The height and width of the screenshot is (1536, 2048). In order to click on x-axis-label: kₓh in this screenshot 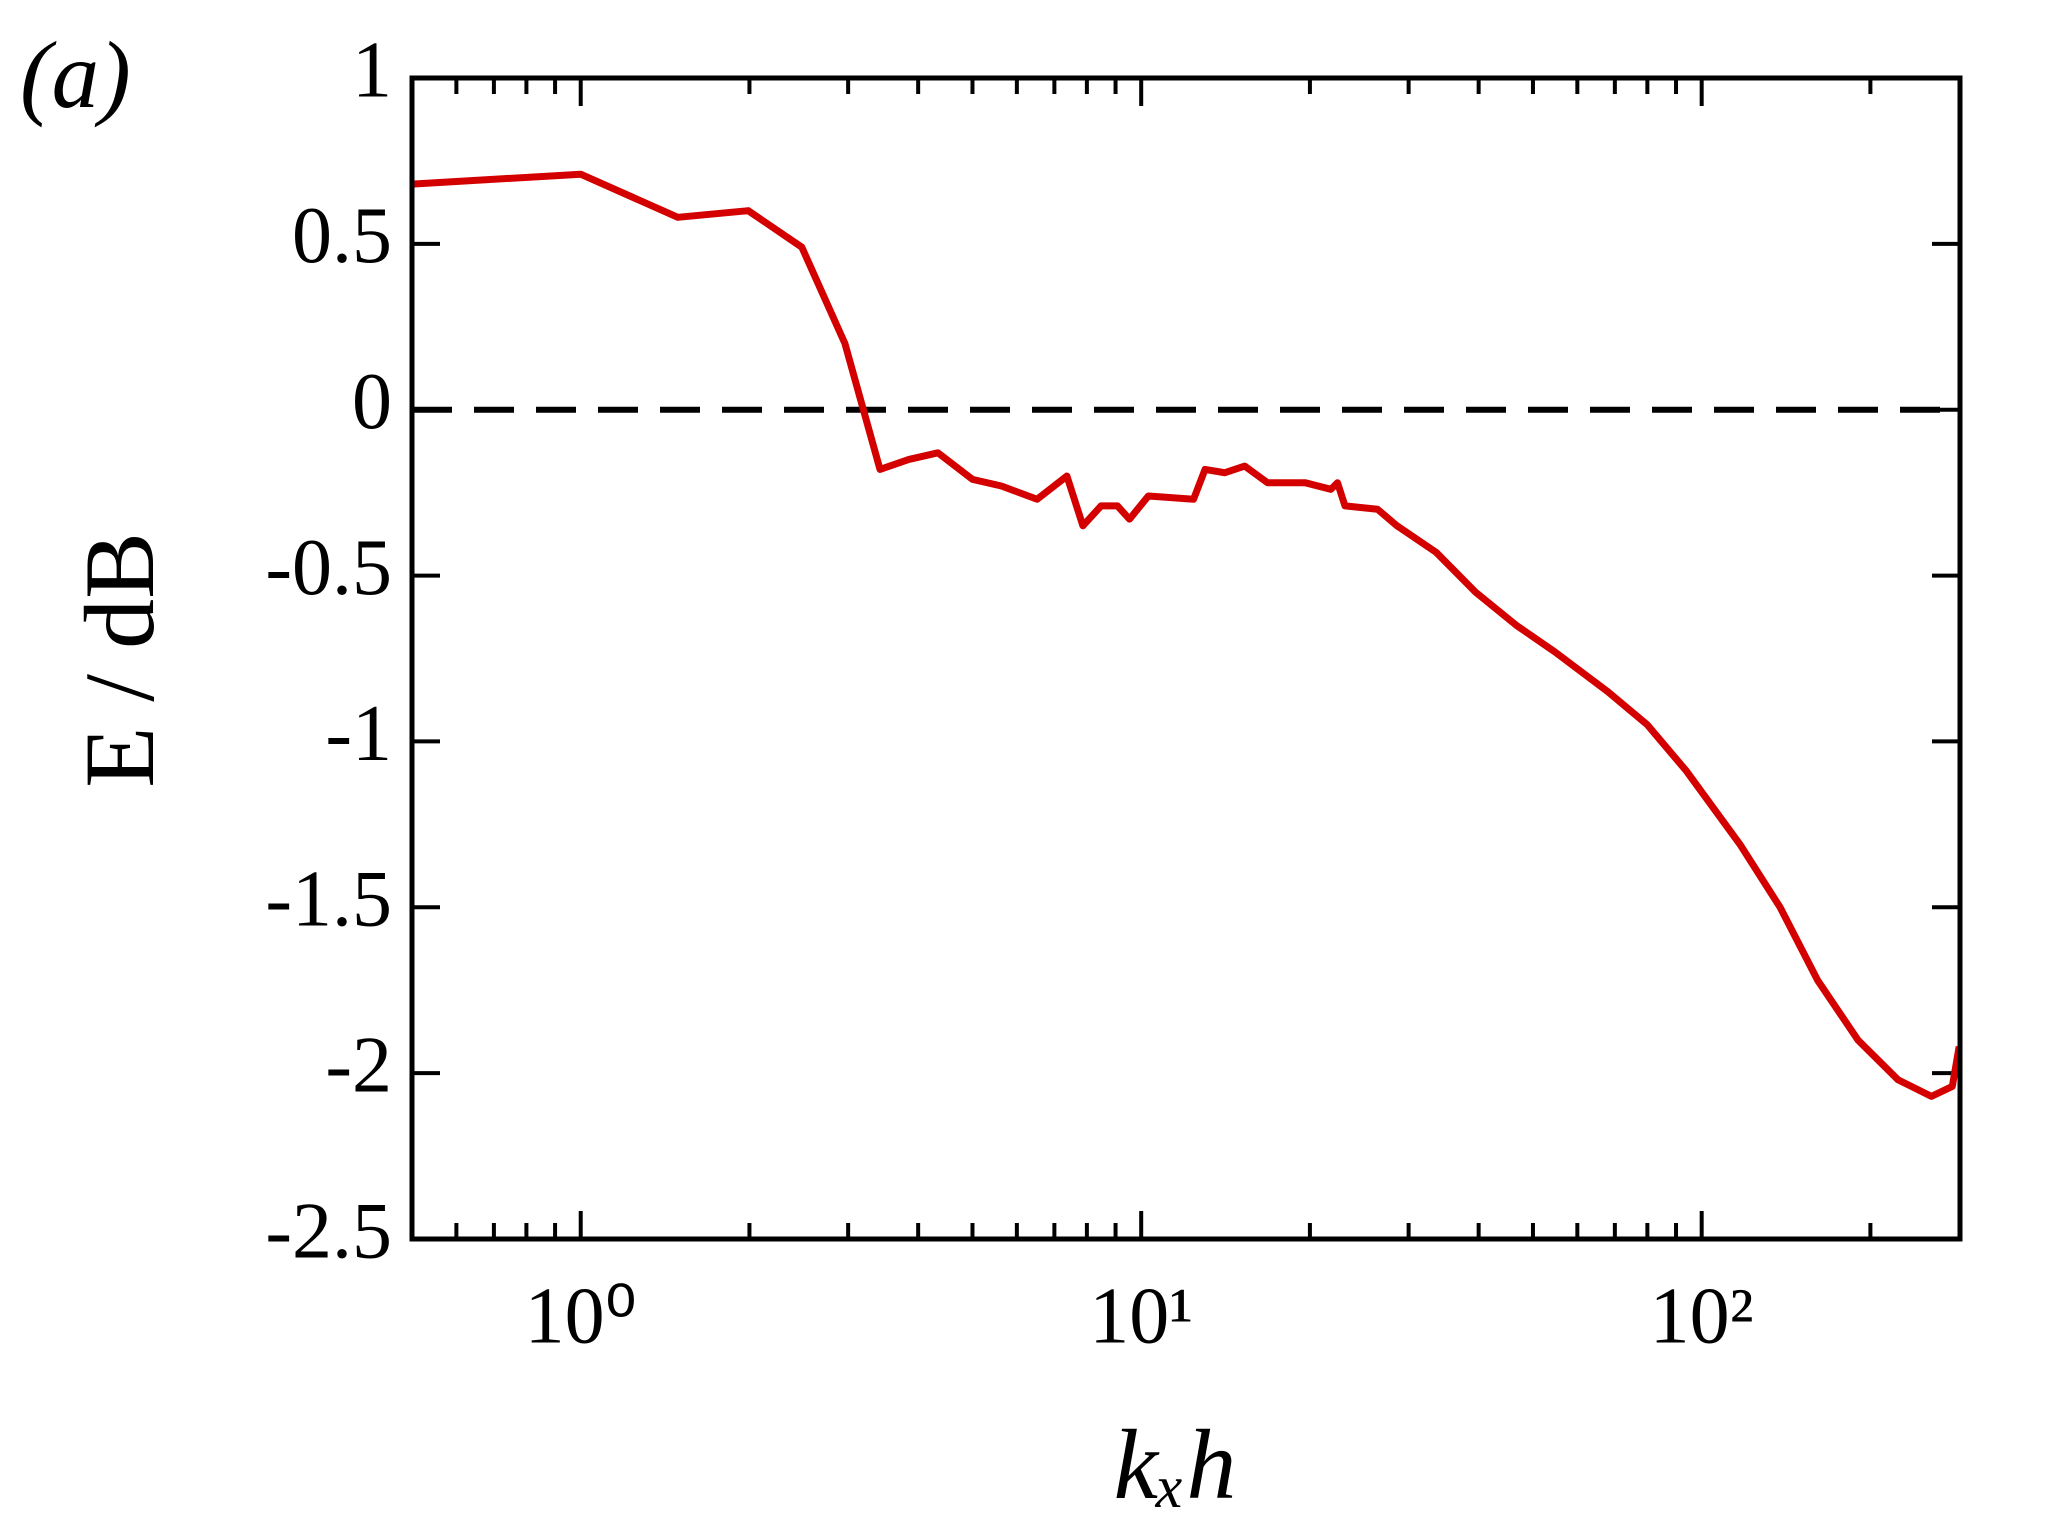, I will do `click(1175, 1464)`.